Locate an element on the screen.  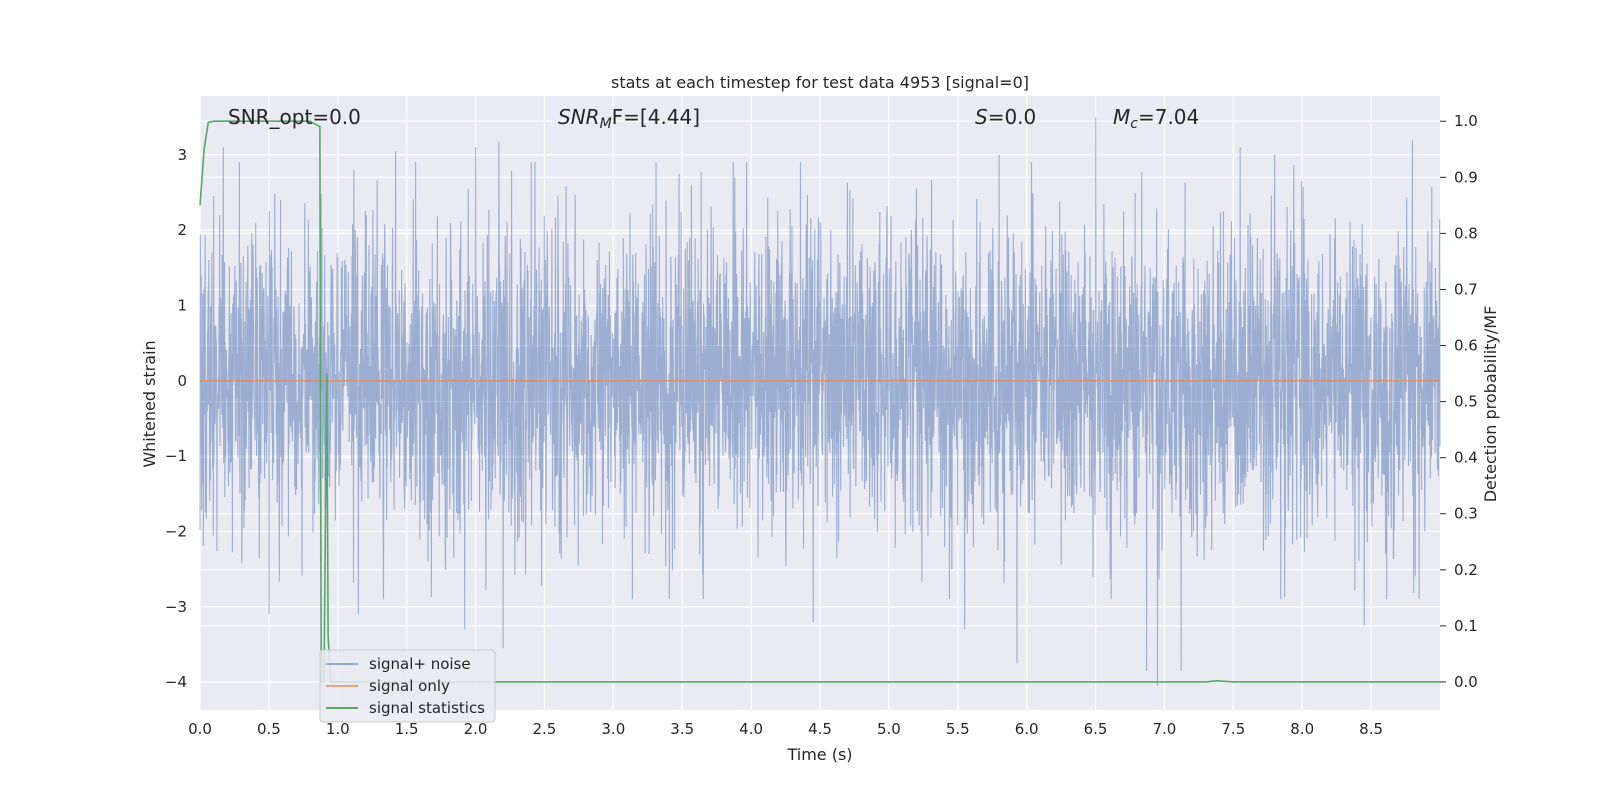
y-tick-labels-left: 3 2 1 0 −1 −2 −3 −4 is located at coordinates (176, 418).